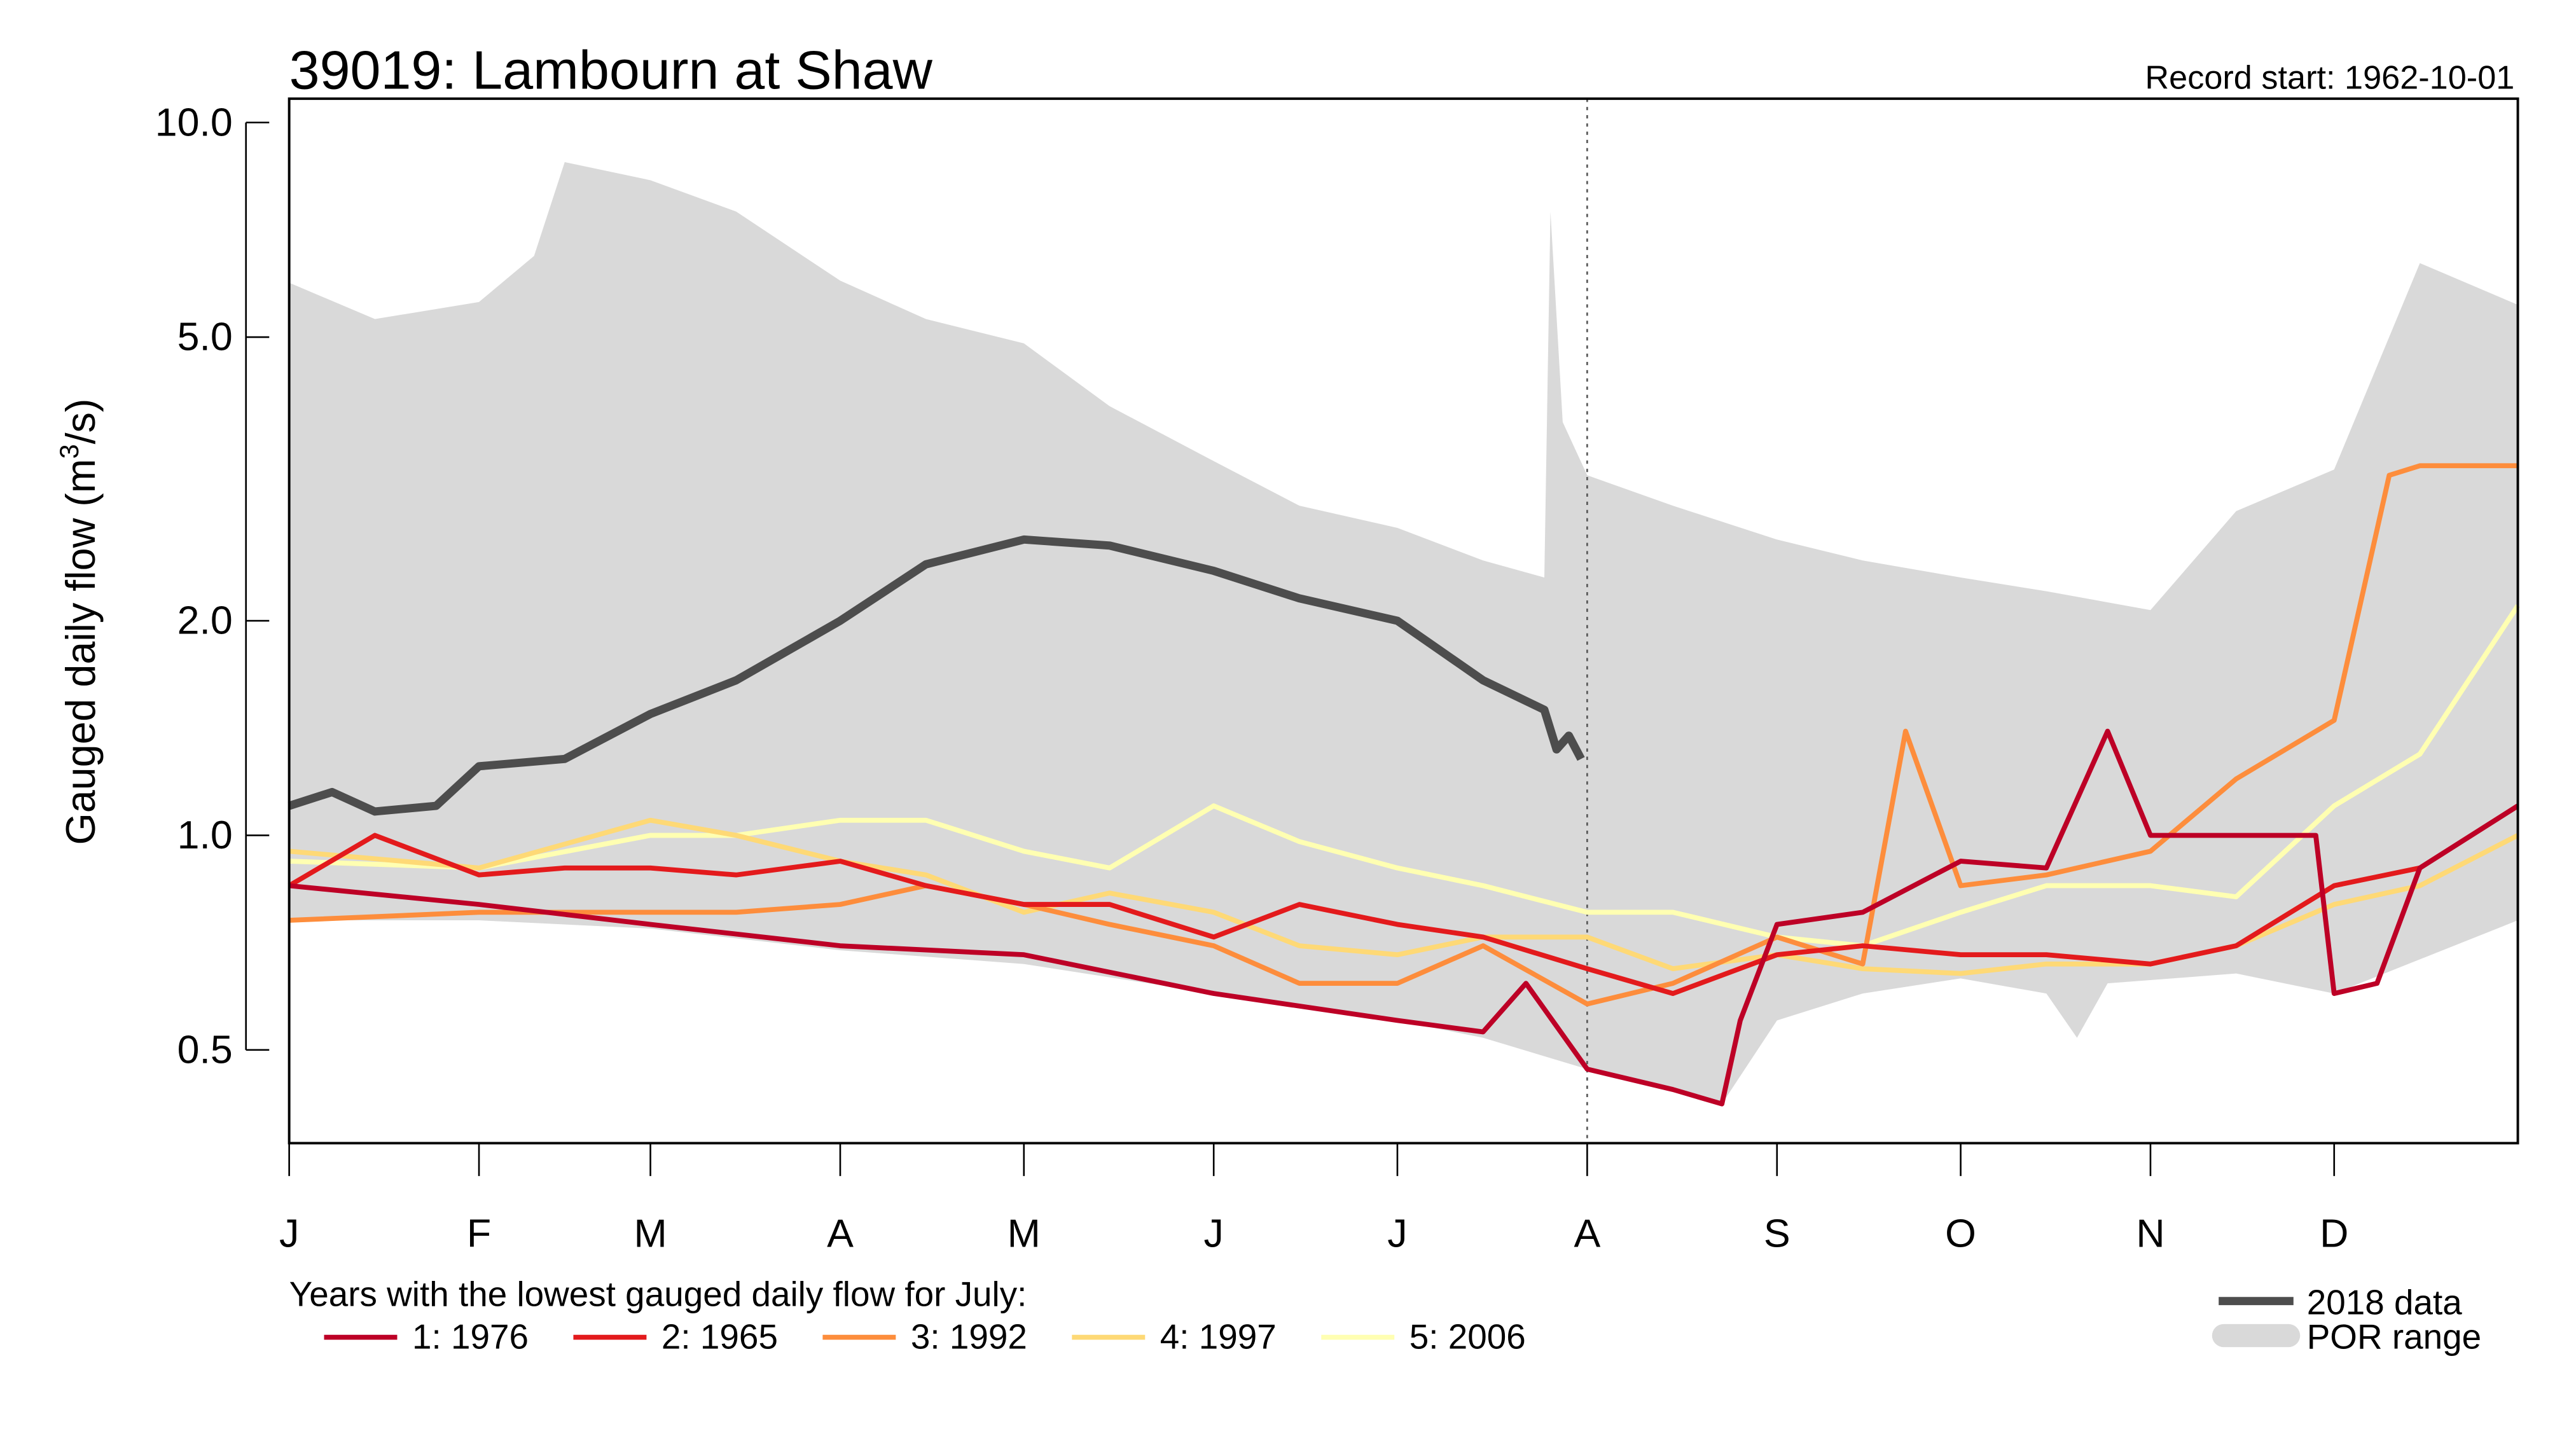  Describe the element at coordinates (2334, 1234) in the screenshot. I see `x-tick-label: D` at that location.